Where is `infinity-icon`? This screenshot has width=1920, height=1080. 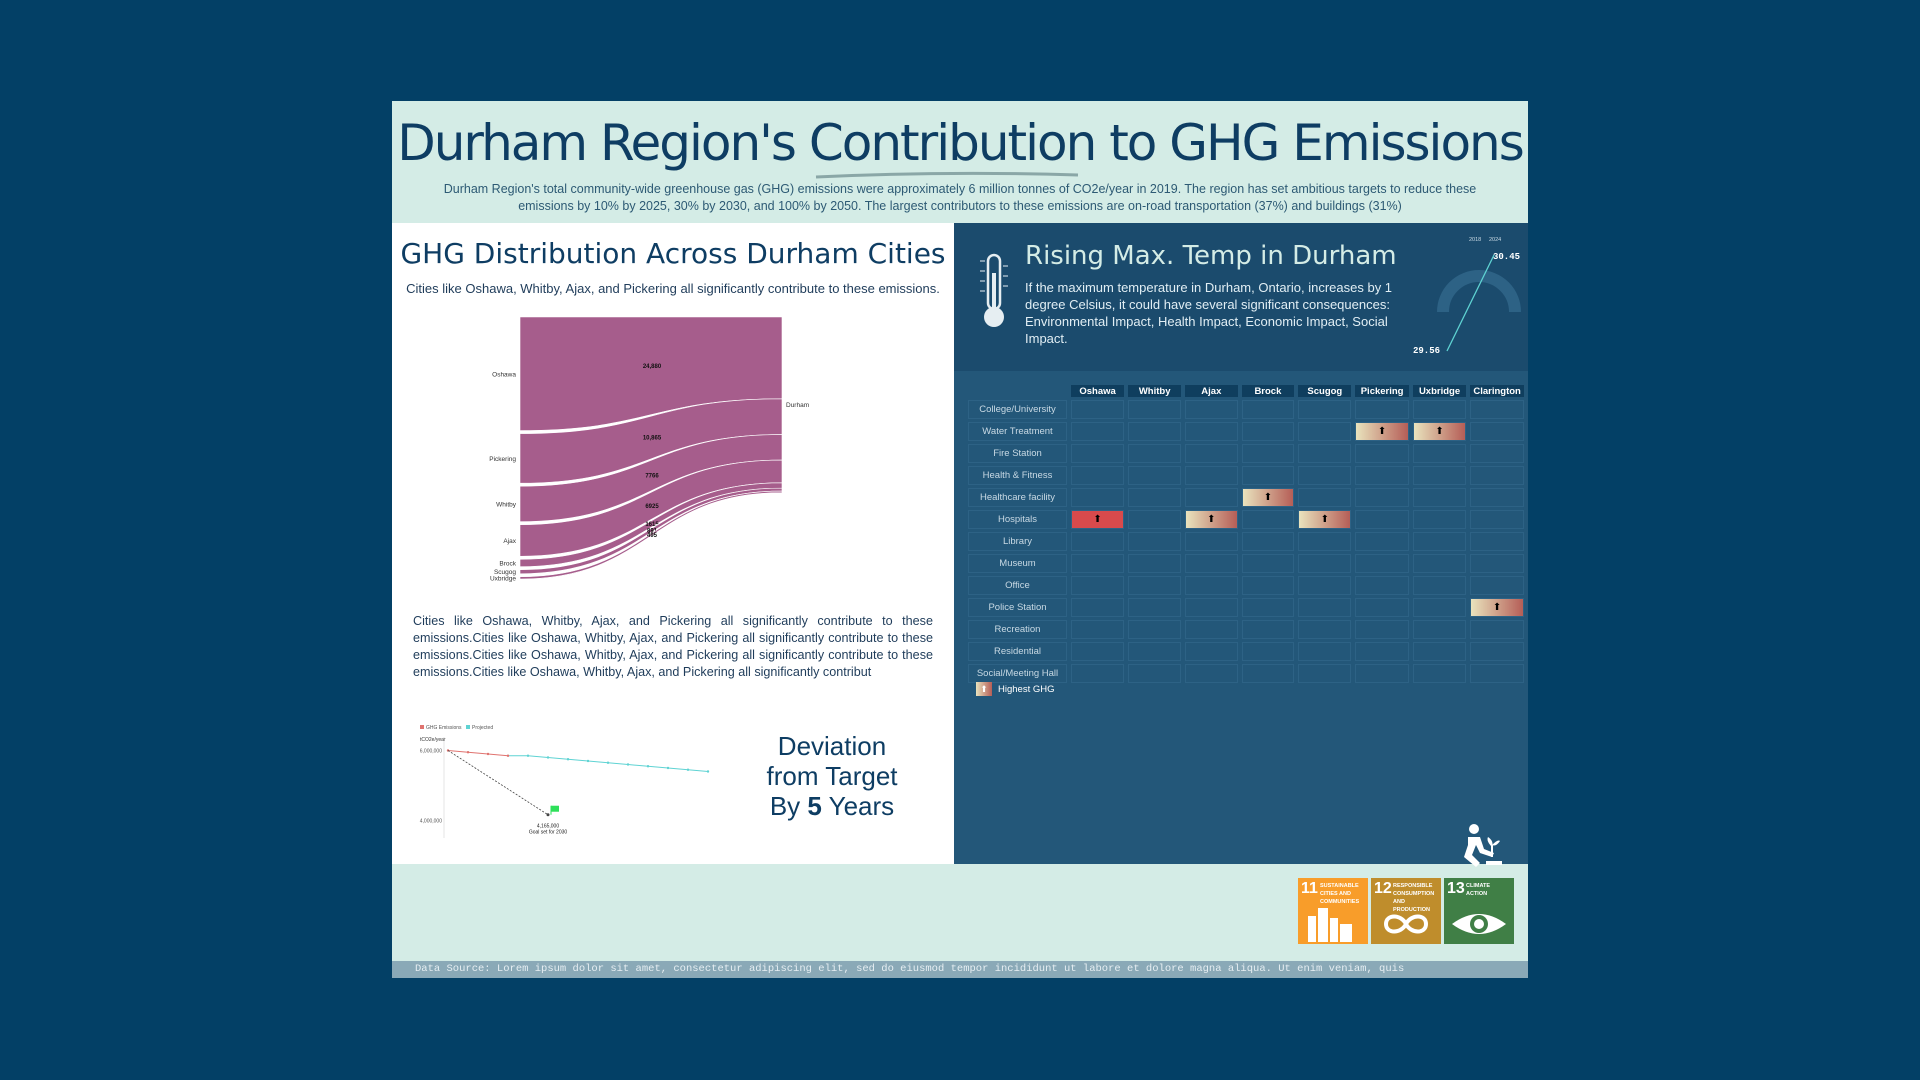 infinity-icon is located at coordinates (1406, 924).